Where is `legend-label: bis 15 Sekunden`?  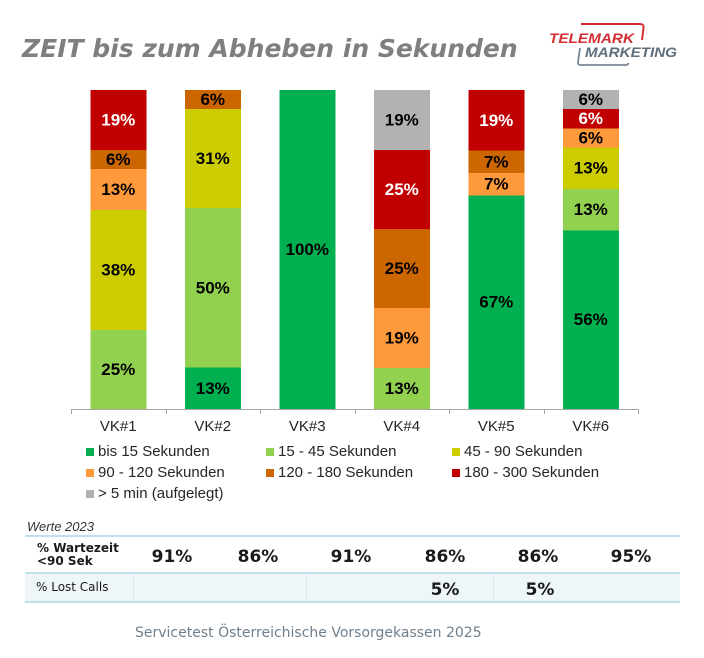
legend-label: bis 15 Sekunden is located at coordinates (154, 451).